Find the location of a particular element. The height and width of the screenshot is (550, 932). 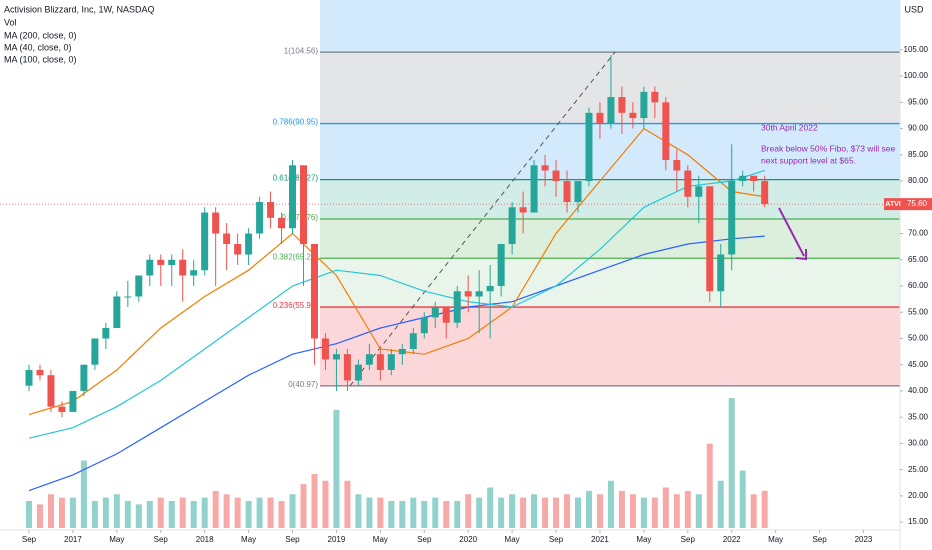

x-tick-label: 2018 is located at coordinates (205, 539).